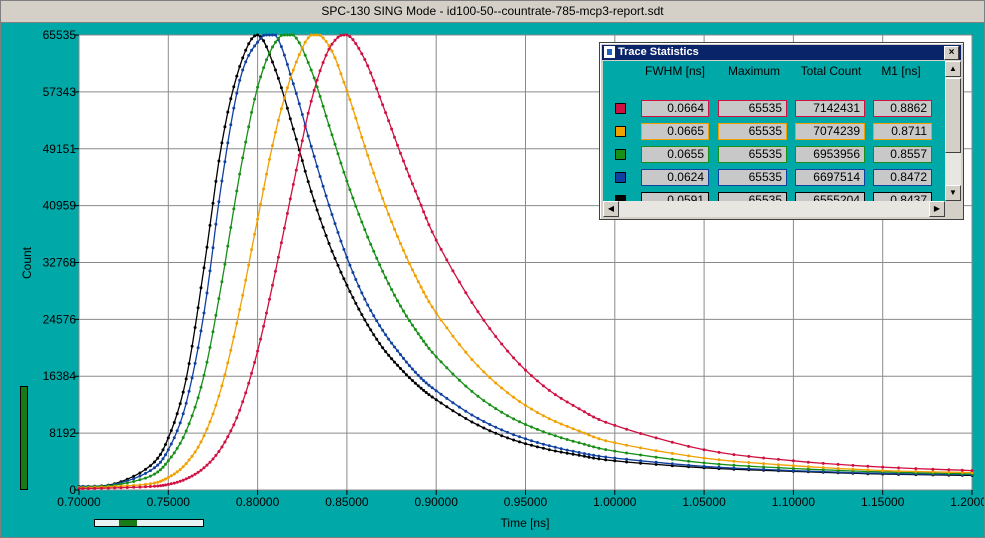 This screenshot has height=538, width=985. What do you see at coordinates (611, 209) in the screenshot?
I see `scroll-left-icon: ◀` at bounding box center [611, 209].